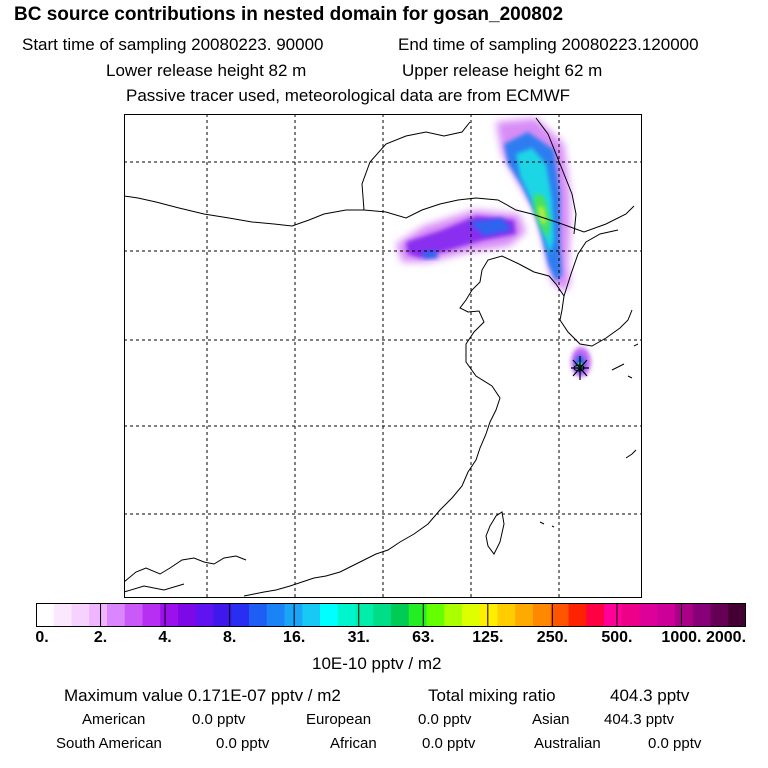  What do you see at coordinates (617, 637) in the screenshot?
I see `colorbar-tick-label: 500.` at bounding box center [617, 637].